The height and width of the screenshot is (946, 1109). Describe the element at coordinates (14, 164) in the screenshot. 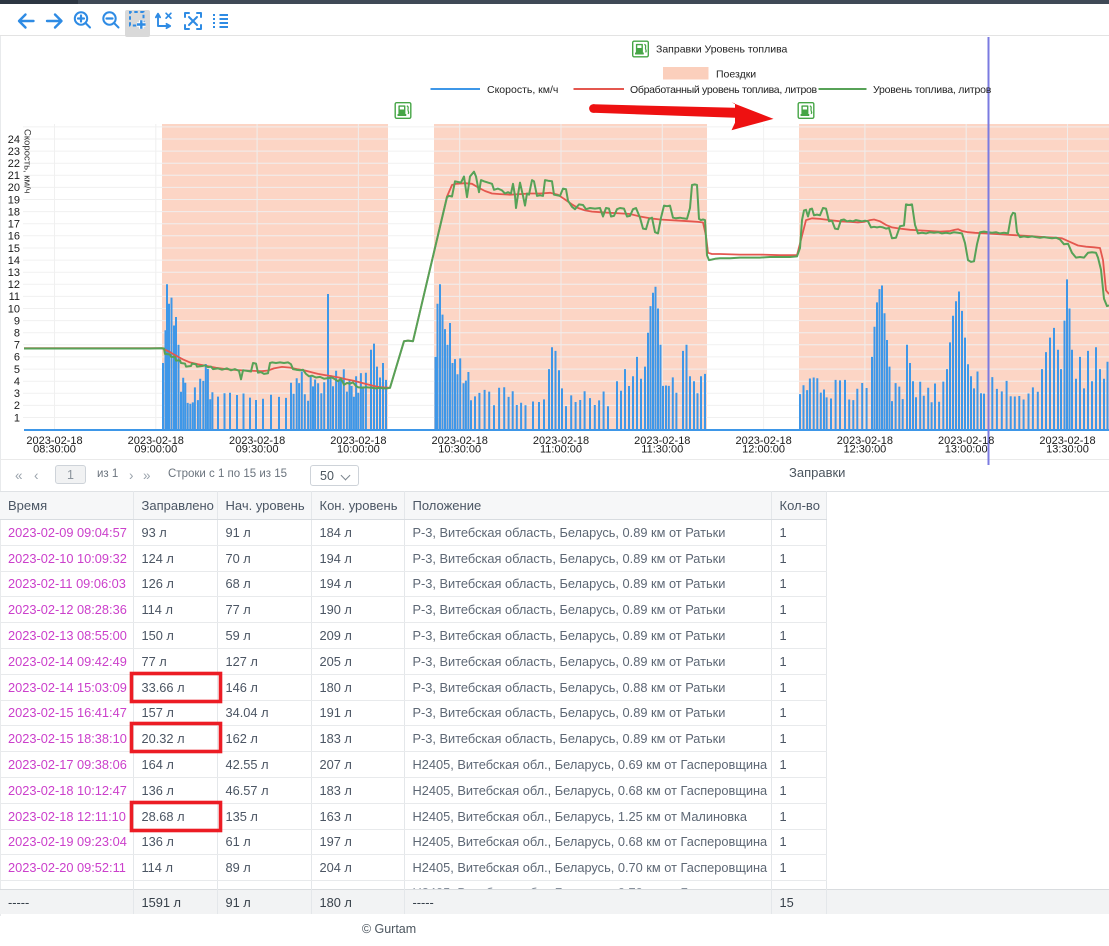

I see `svg-text: 22` at that location.